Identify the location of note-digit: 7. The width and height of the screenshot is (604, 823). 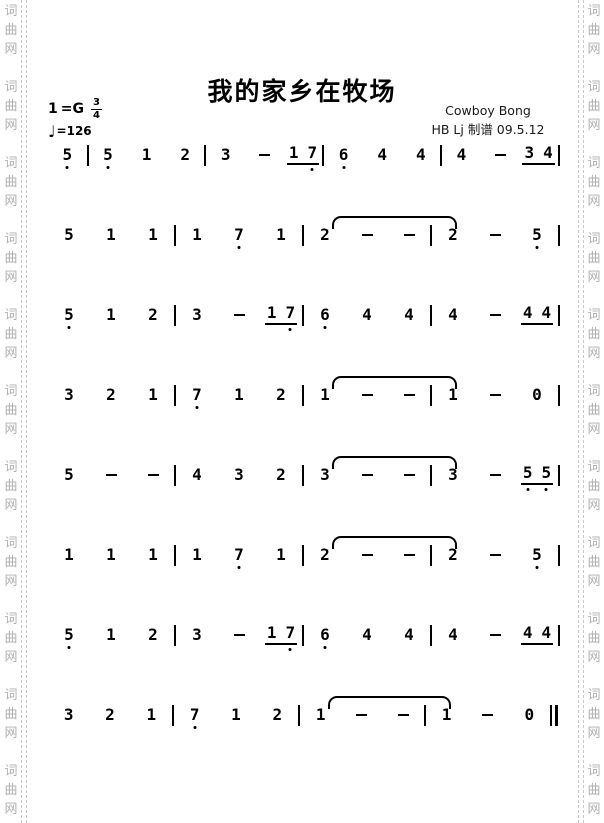
(312, 152).